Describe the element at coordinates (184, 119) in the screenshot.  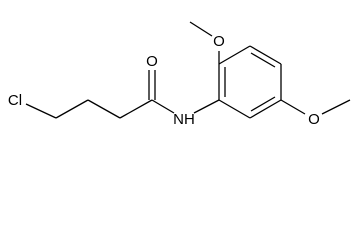
I see `atom-label: NH` at that location.